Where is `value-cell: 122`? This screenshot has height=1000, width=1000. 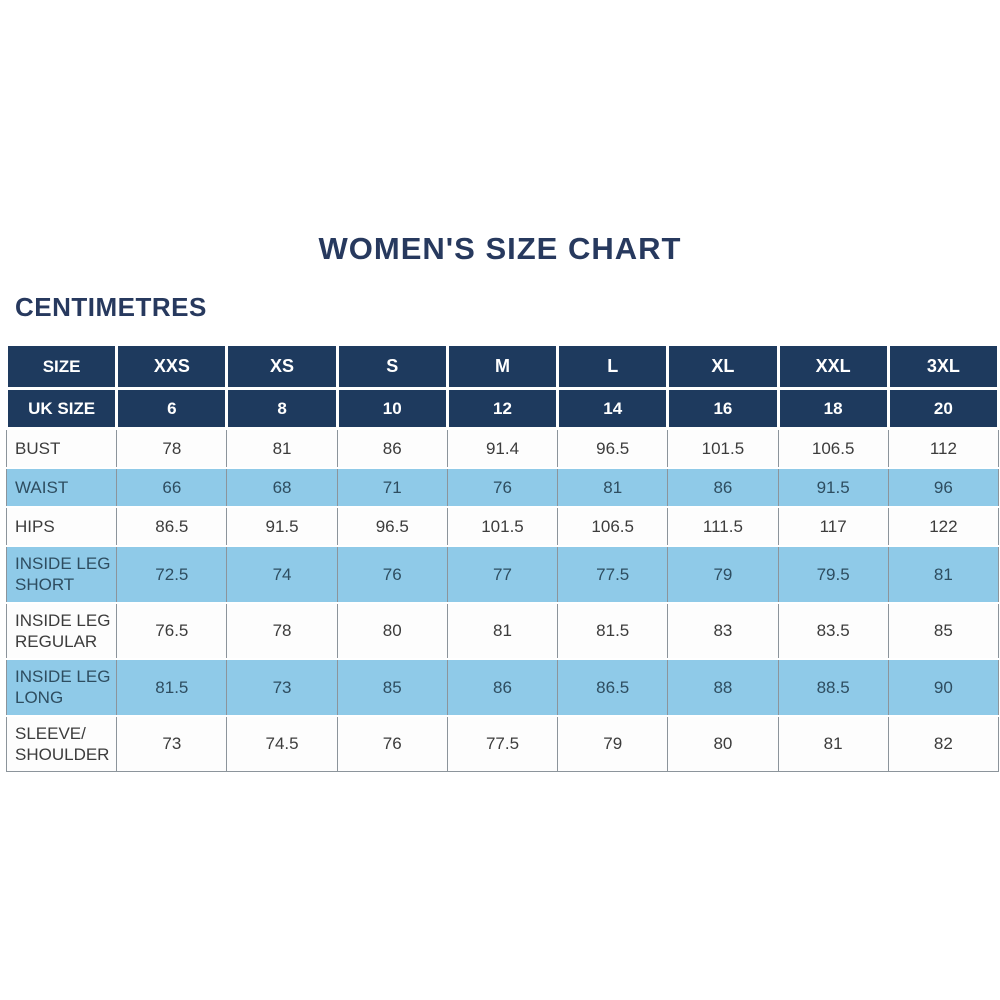 value-cell: 122 is located at coordinates (943, 526).